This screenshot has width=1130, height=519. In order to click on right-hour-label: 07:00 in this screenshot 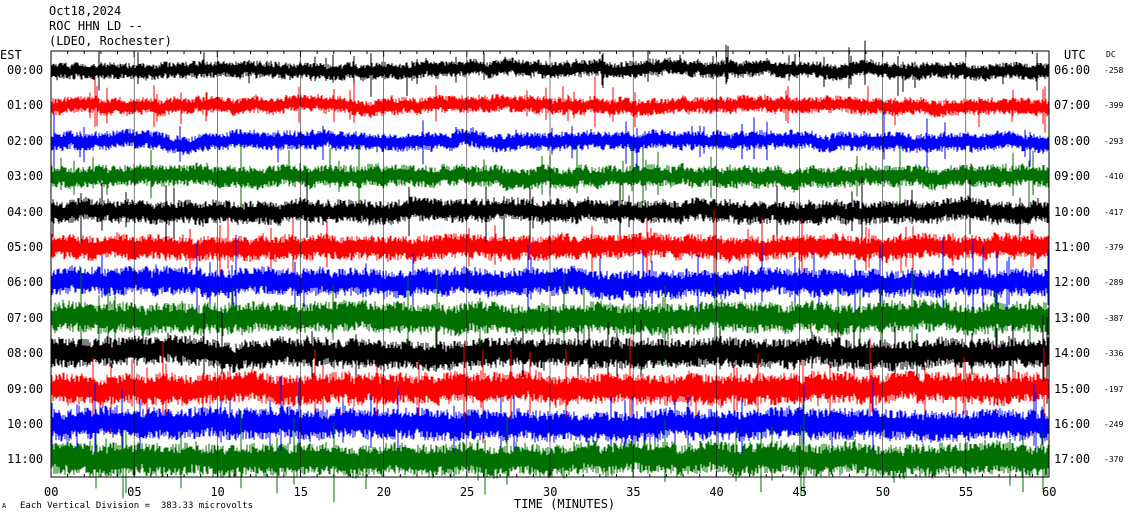, I will do `click(1072, 105)`.